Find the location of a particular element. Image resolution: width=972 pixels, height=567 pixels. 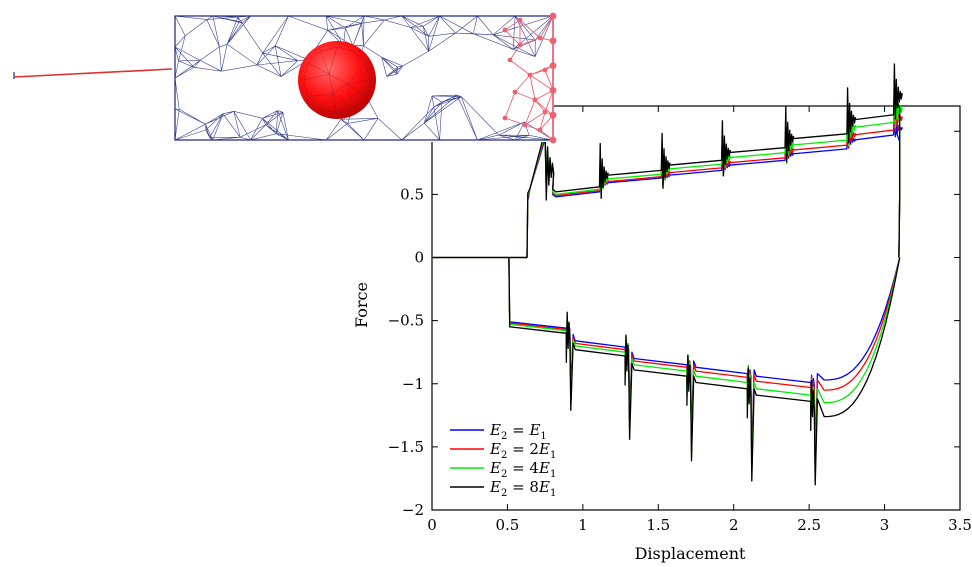

x-tick-label: 0.5 is located at coordinates (507, 525).